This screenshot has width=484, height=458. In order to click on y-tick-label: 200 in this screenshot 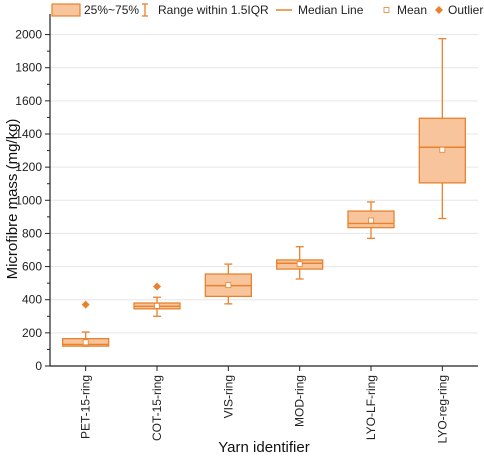, I will do `click(32, 333)`.